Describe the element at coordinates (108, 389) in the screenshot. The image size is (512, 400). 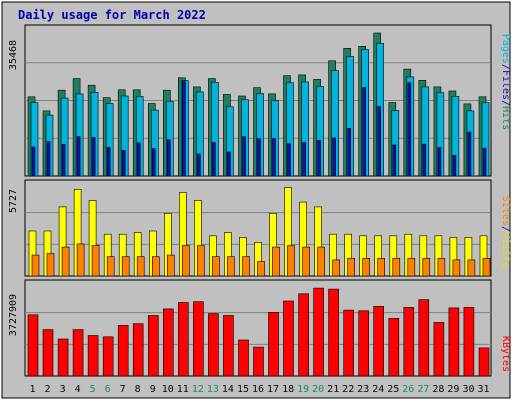
I see `x-tick-label: 6` at that location.